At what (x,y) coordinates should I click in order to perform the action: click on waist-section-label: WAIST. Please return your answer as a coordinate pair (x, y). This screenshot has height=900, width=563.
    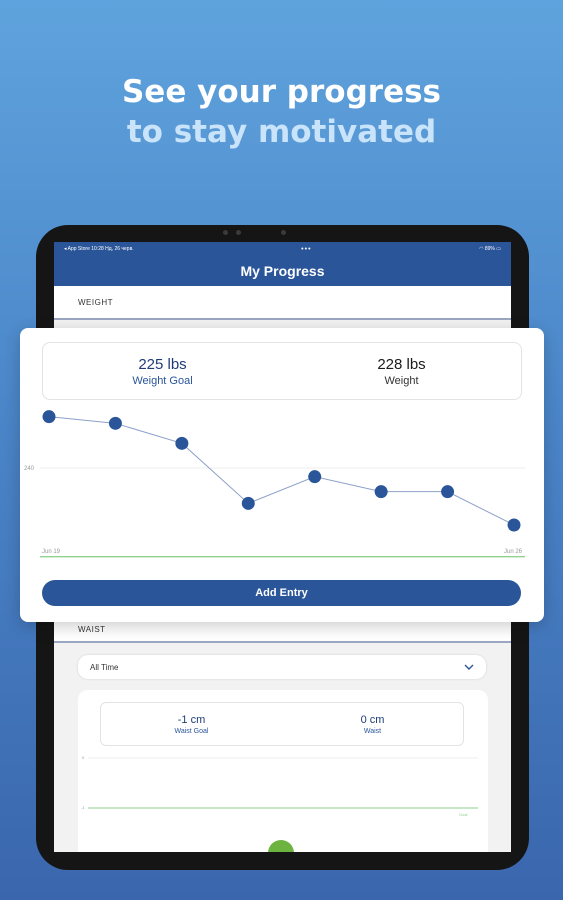
    Looking at the image, I should click on (92, 629).